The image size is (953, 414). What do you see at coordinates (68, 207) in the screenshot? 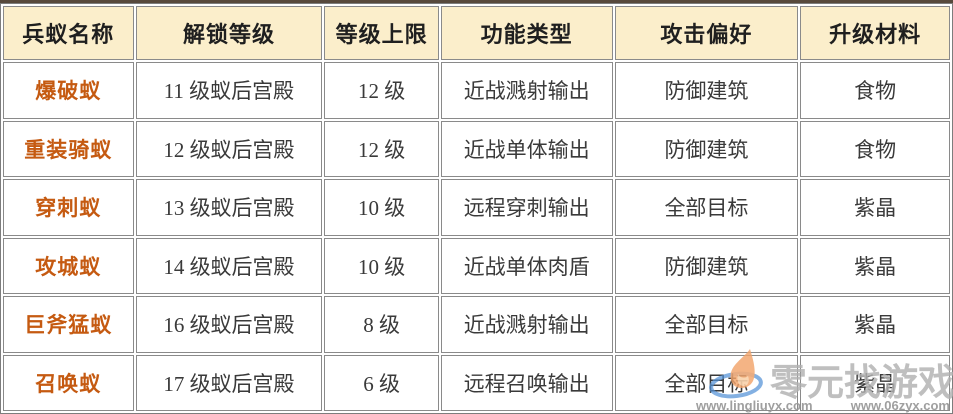
I see `cell-ant-name: 穿刺蚁` at bounding box center [68, 207].